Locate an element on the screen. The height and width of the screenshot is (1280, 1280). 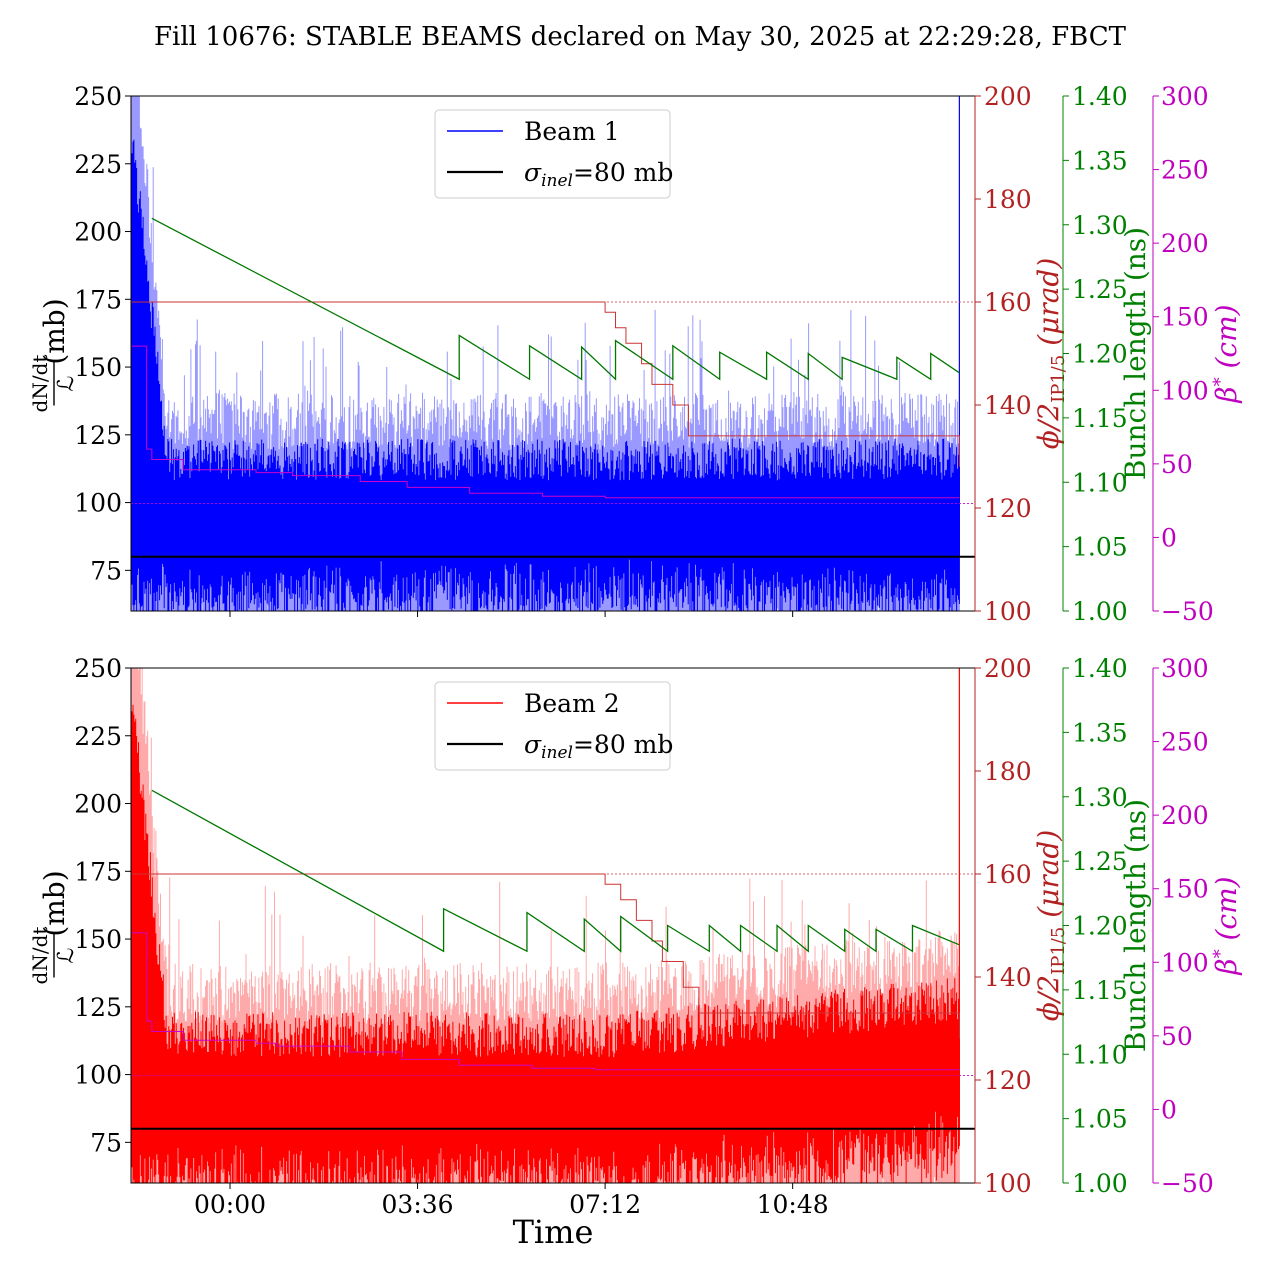
x-tick-label: 03:36 is located at coordinates (418, 1204).